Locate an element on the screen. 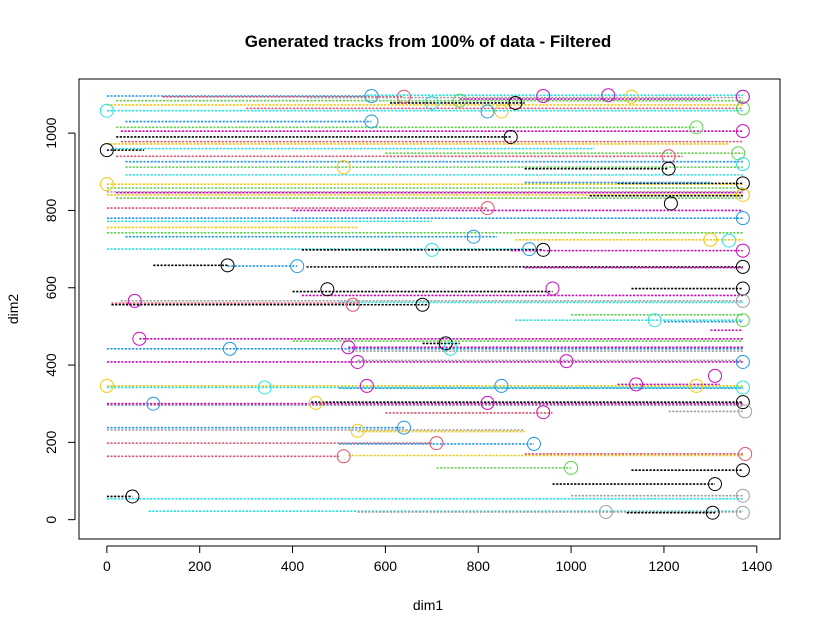 This screenshot has width=822, height=635. y-tick-label: 600 is located at coordinates (51, 288).